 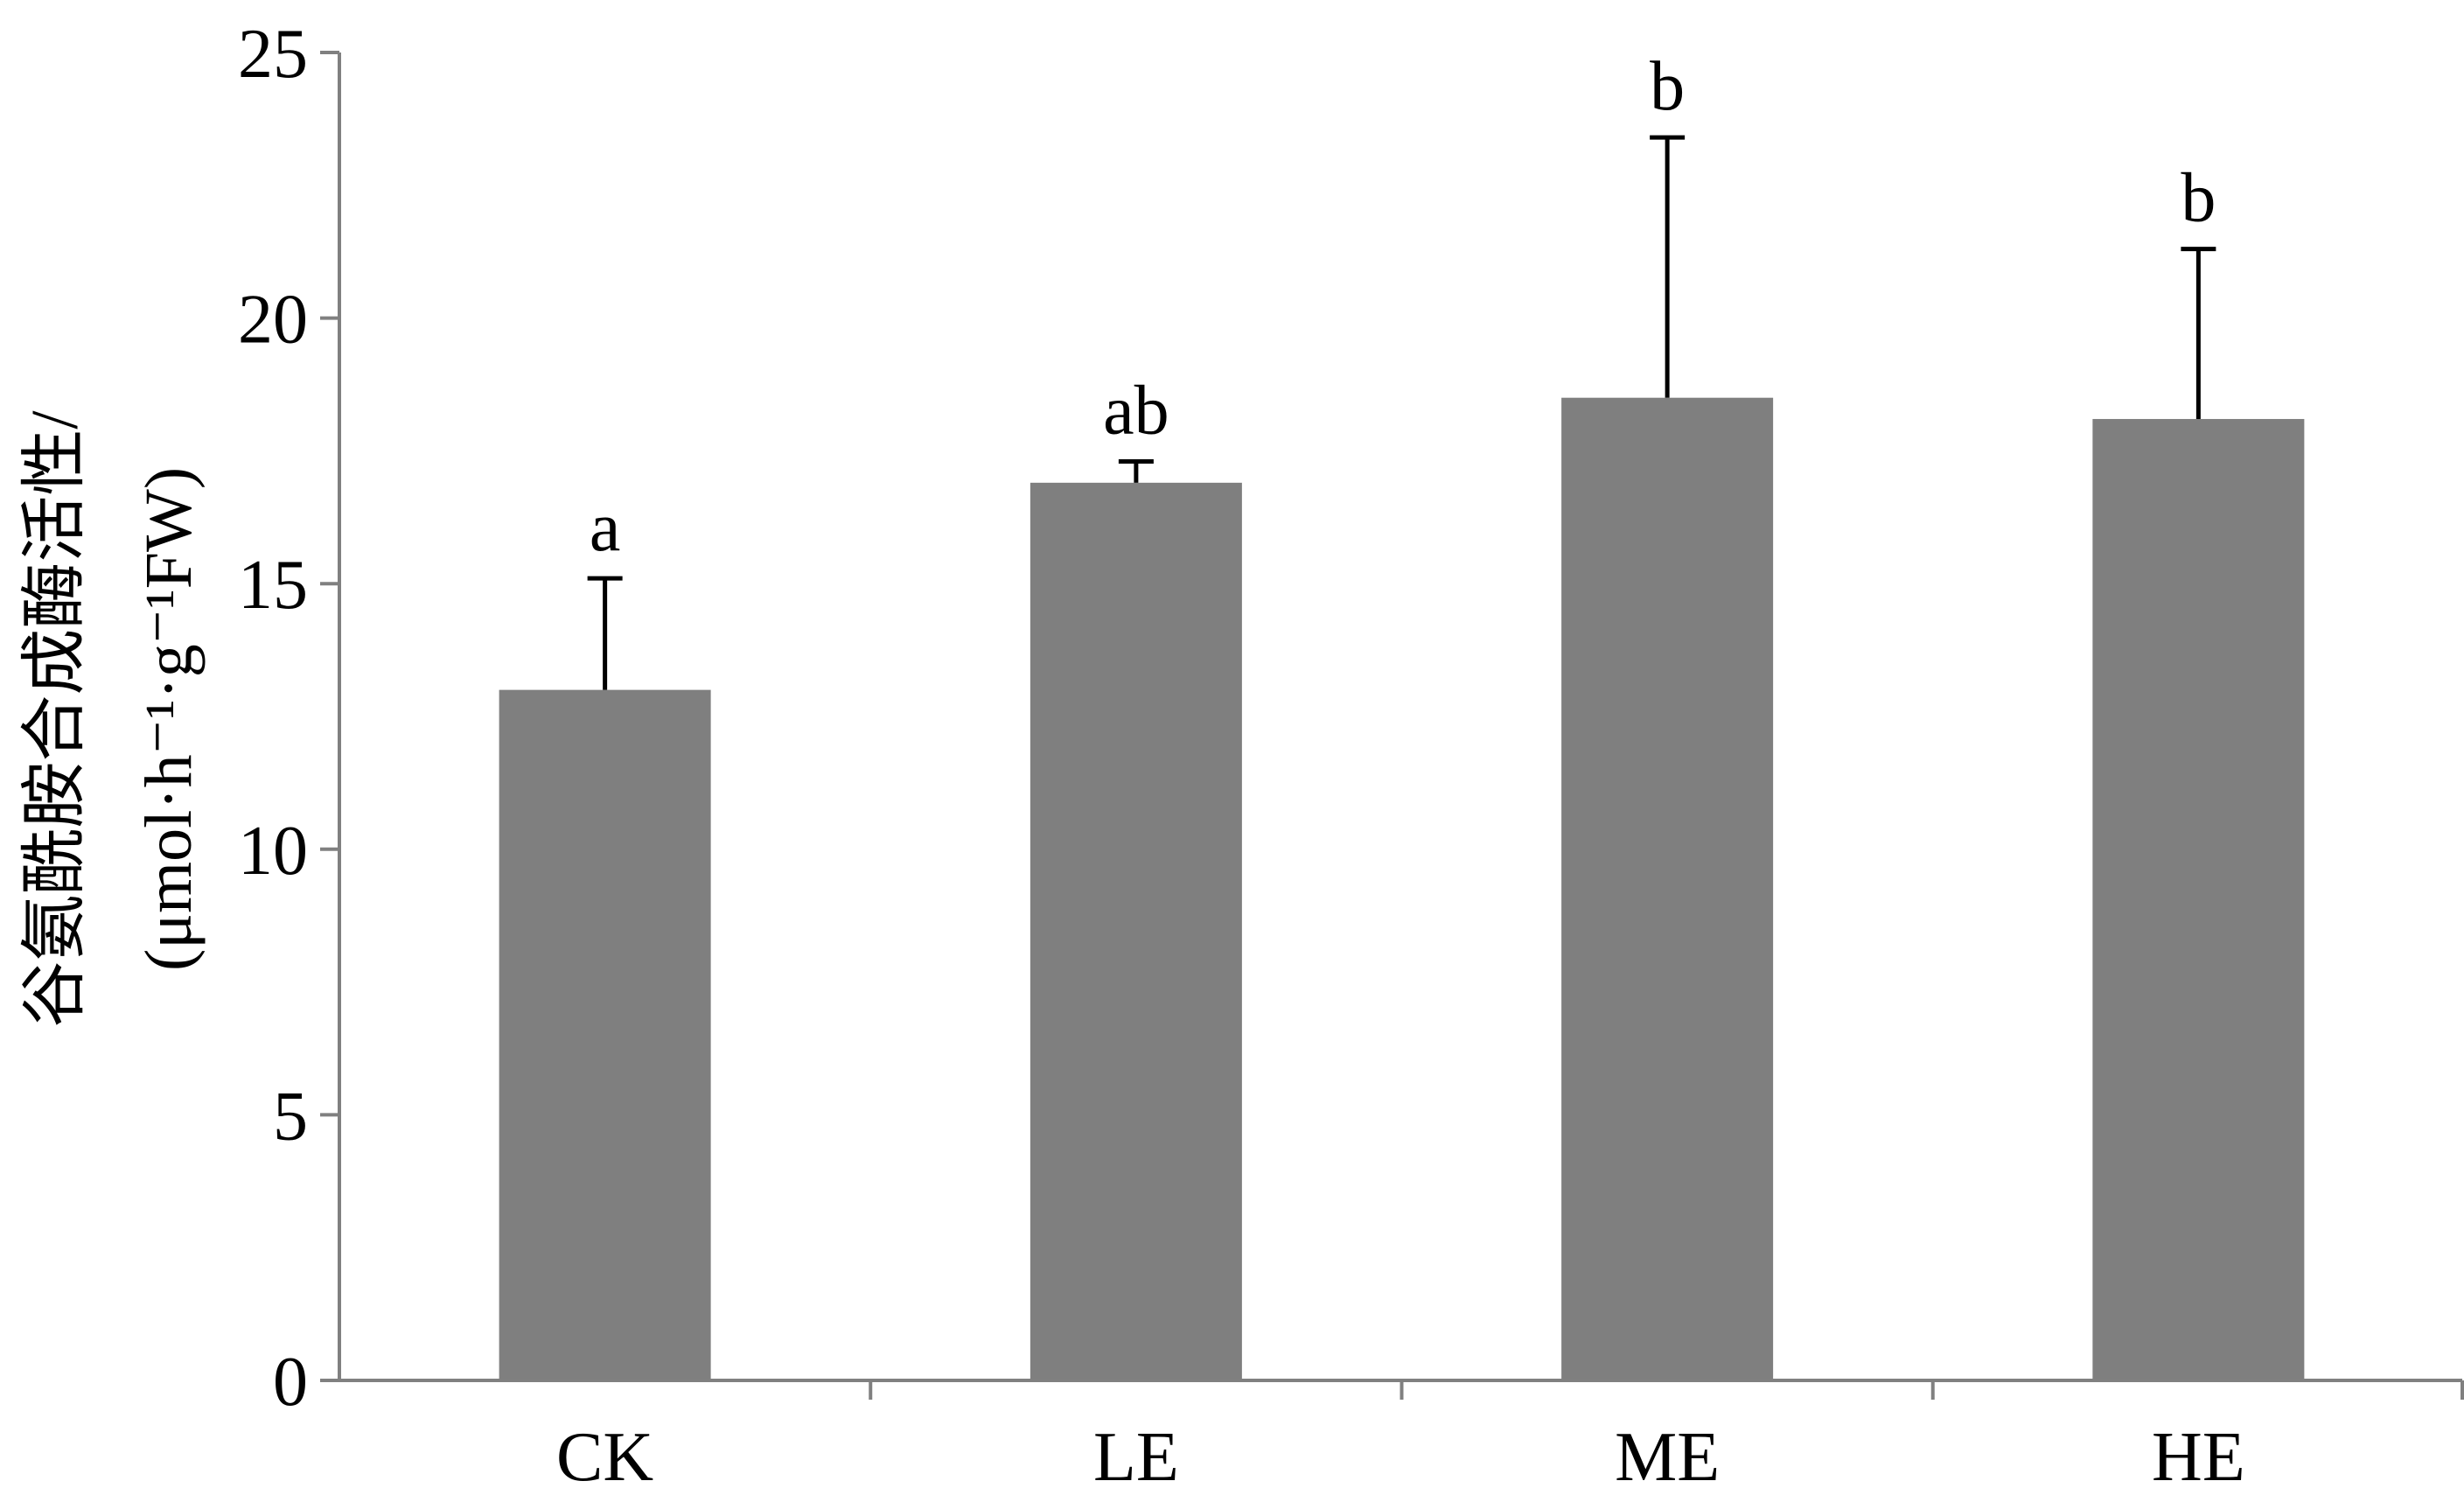 What do you see at coordinates (1667, 889) in the screenshot?
I see `bar-me` at bounding box center [1667, 889].